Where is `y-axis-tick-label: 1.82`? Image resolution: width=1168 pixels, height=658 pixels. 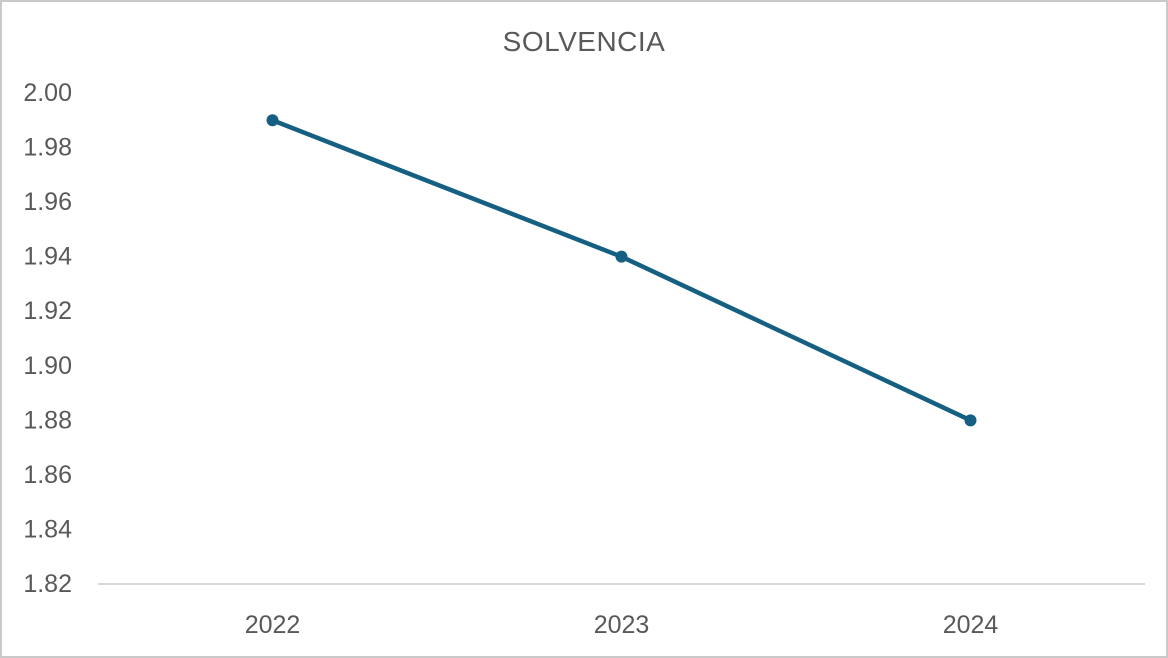 y-axis-tick-label: 1.82 is located at coordinates (47, 584).